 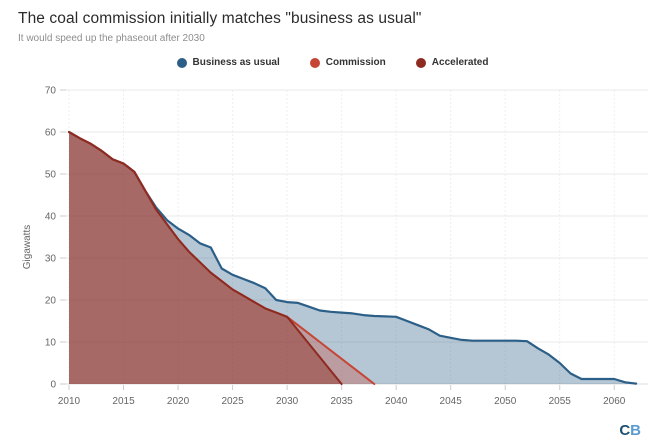 I want to click on x-tick-label: 2030, so click(x=287, y=401).